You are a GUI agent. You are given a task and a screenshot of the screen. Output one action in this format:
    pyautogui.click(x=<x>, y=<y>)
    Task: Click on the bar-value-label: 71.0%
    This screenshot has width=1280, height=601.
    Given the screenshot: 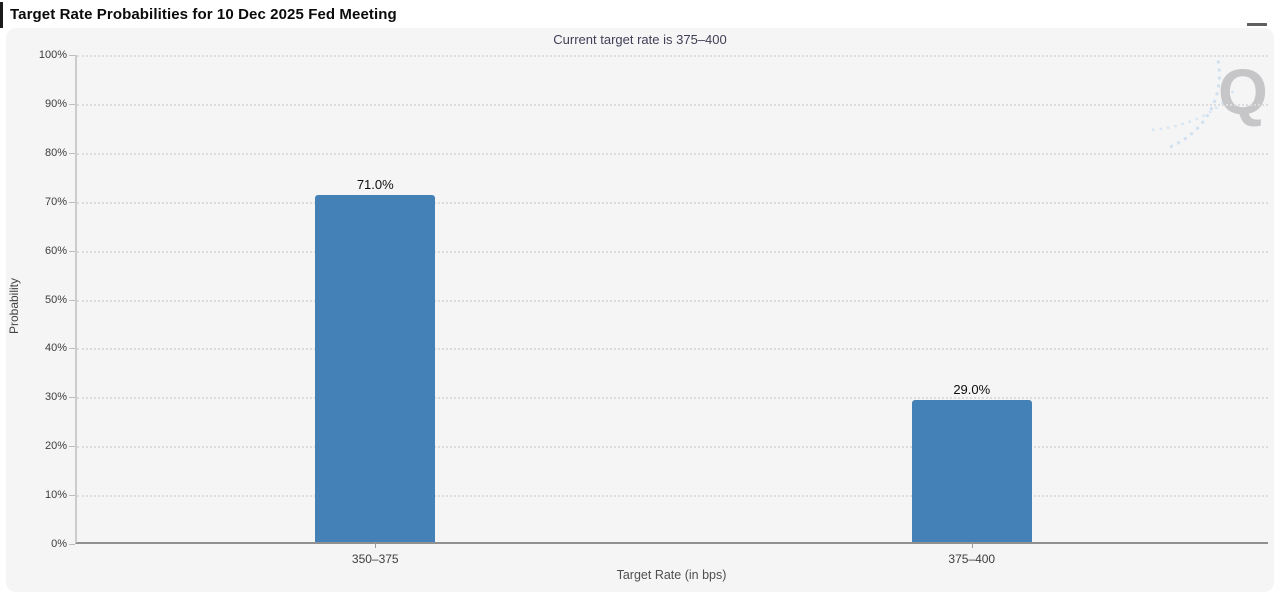 What is the action you would take?
    pyautogui.click(x=375, y=184)
    